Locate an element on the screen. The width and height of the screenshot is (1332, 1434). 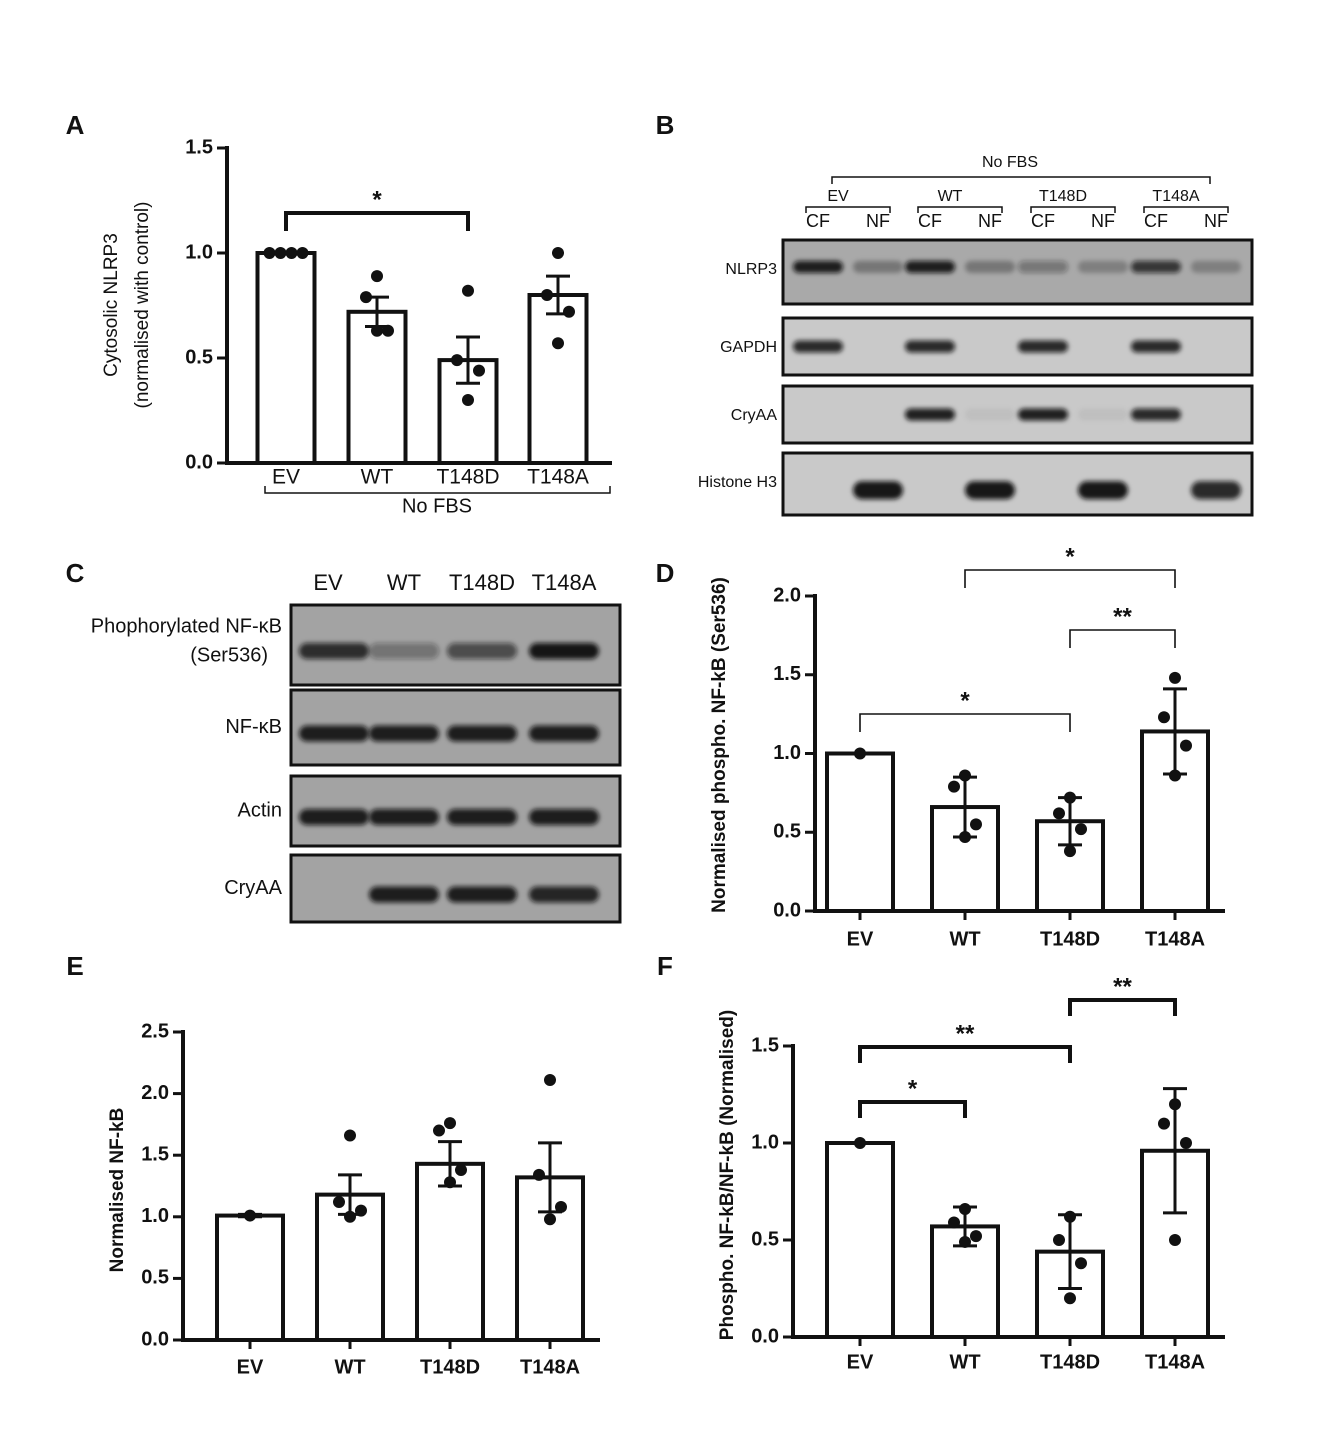
lane-label: NF is located at coordinates (1216, 221).